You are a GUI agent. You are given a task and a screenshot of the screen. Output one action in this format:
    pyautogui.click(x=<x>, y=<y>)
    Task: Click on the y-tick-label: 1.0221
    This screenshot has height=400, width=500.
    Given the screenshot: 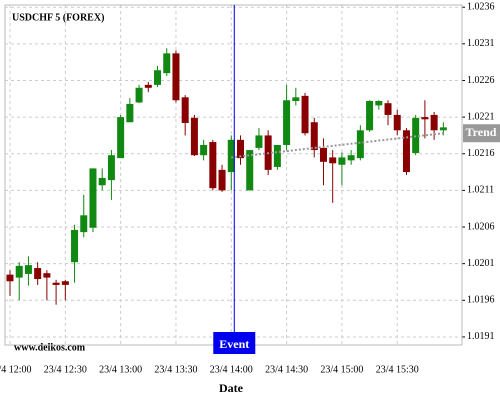 What is the action you would take?
    pyautogui.click(x=481, y=116)
    